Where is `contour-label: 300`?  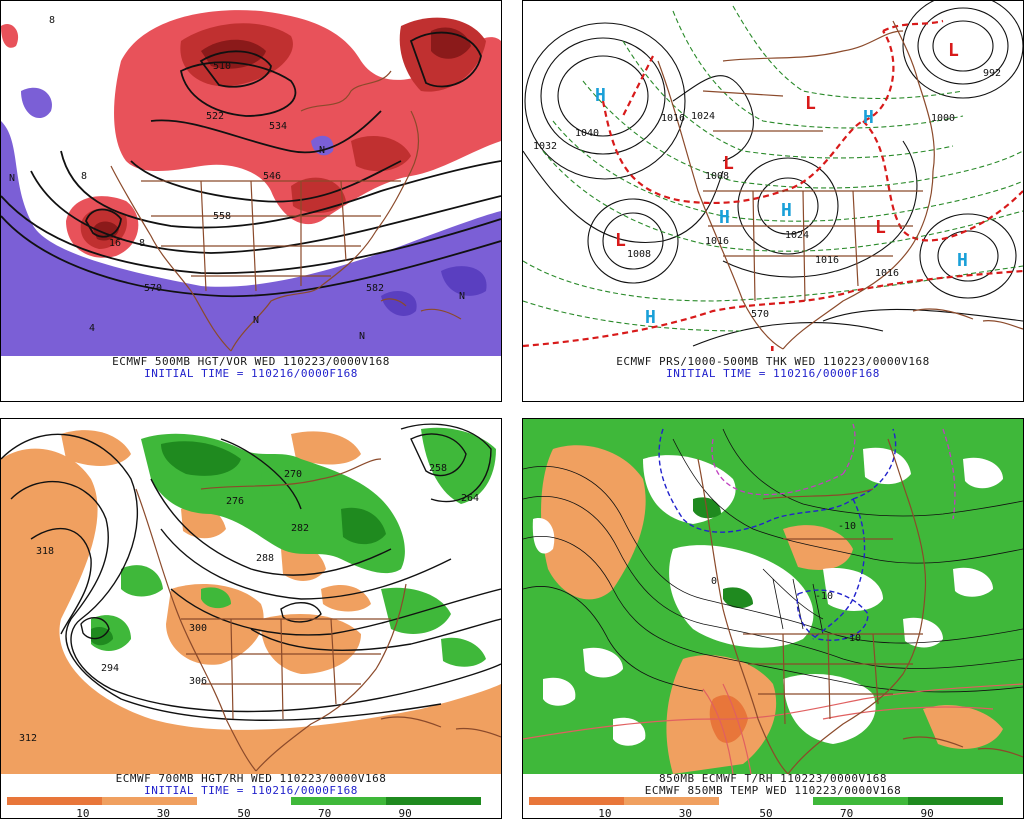
contour-label: 300 is located at coordinates (198, 628).